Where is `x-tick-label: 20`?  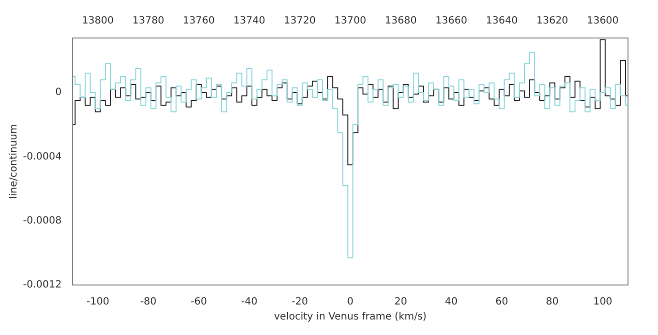 x-tick-label: 20 is located at coordinates (401, 302).